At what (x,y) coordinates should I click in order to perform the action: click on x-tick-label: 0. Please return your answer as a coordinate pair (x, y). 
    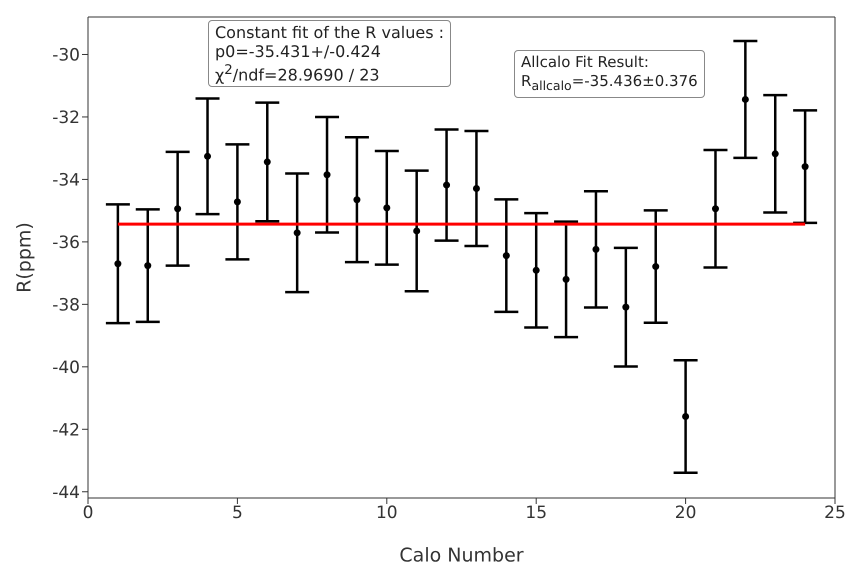
    Looking at the image, I should click on (88, 513).